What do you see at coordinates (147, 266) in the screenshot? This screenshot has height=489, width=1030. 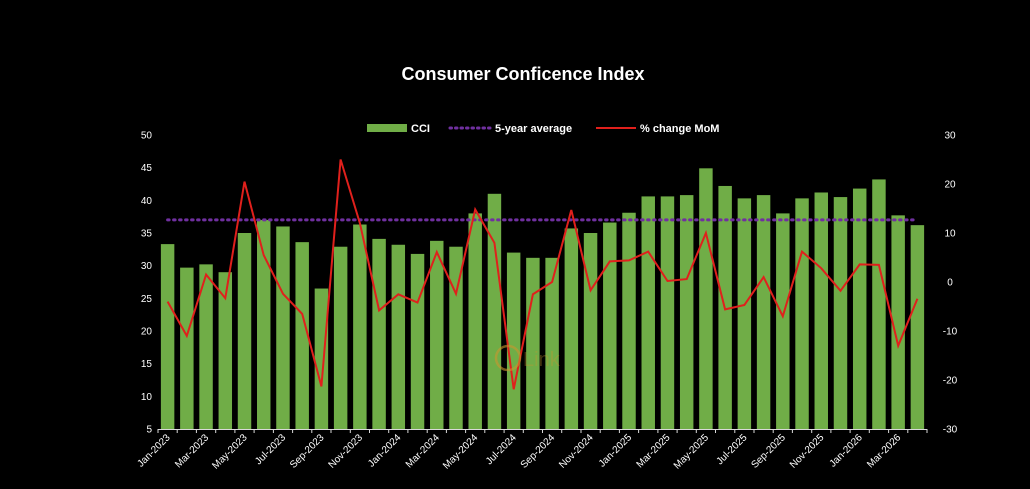 I see `left-axis-tick-label: 30` at bounding box center [147, 266].